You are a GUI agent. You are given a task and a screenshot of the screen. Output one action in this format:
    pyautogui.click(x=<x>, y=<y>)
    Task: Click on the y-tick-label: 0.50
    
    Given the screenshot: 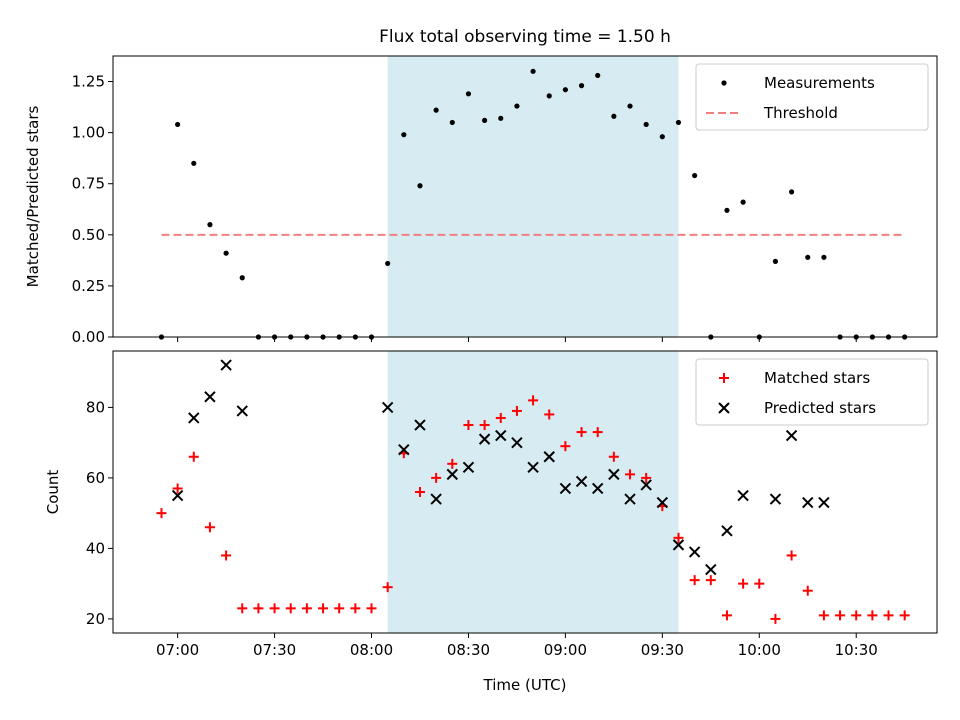 What is the action you would take?
    pyautogui.click(x=88, y=235)
    